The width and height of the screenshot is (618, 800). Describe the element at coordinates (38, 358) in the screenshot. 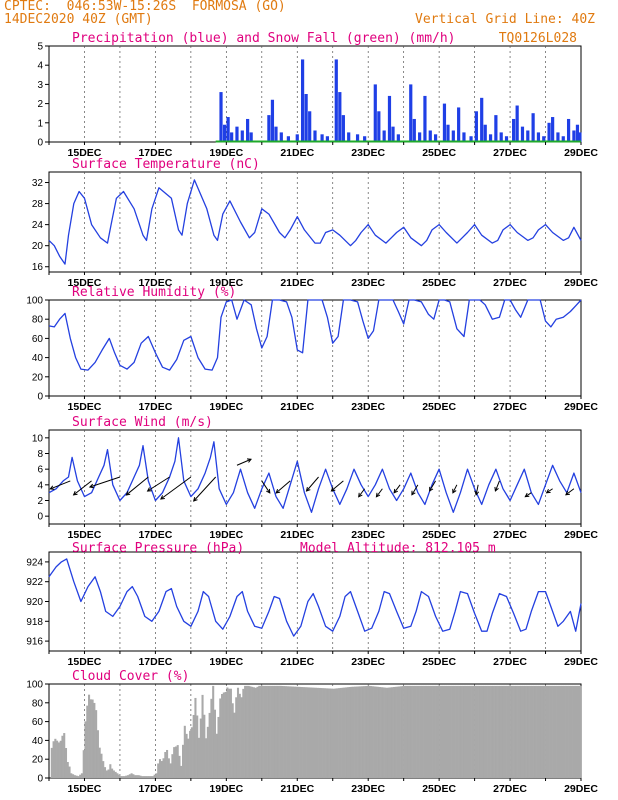

I see `y-tick-label: 40` at that location.